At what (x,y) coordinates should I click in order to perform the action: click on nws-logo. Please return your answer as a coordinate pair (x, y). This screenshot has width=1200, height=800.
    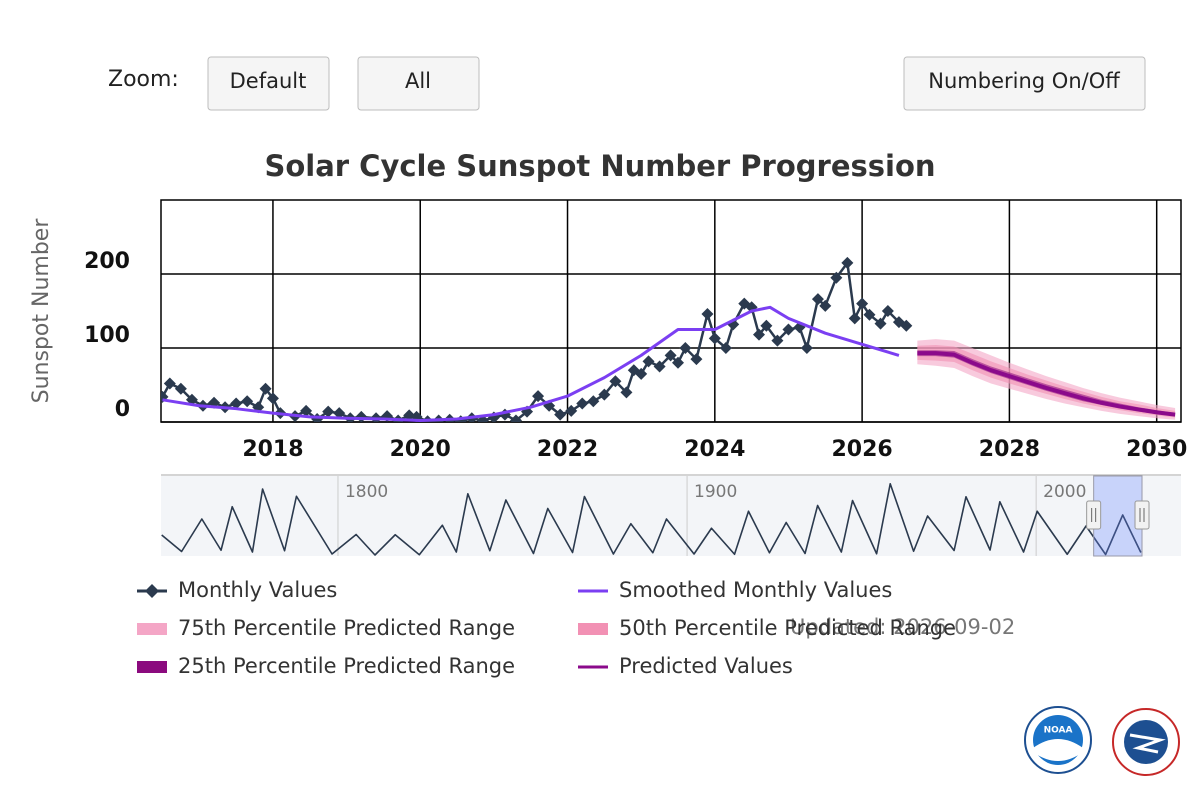
    Looking at the image, I should click on (1146, 742).